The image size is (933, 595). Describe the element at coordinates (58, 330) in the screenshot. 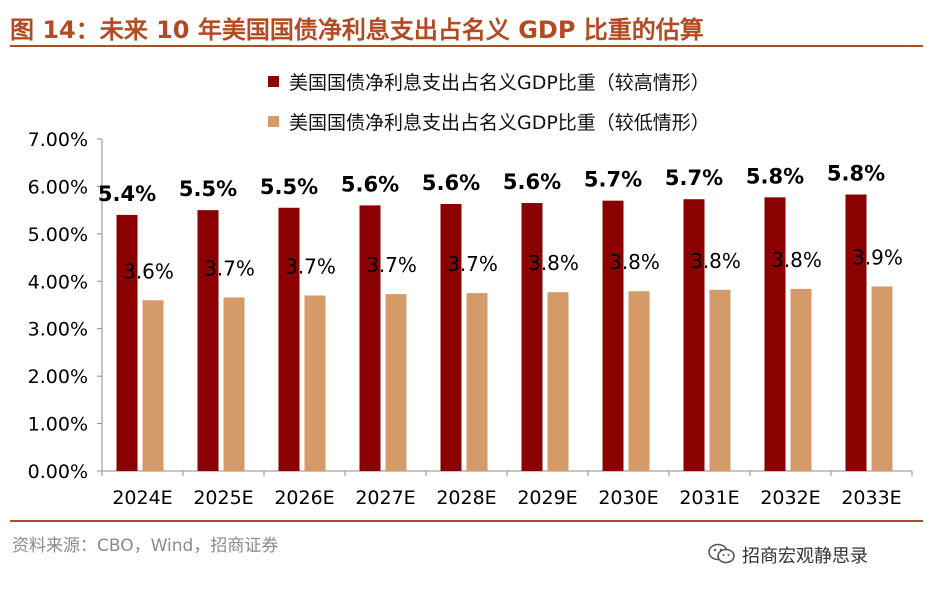

I see `y-tick-label: 3.00%` at that location.